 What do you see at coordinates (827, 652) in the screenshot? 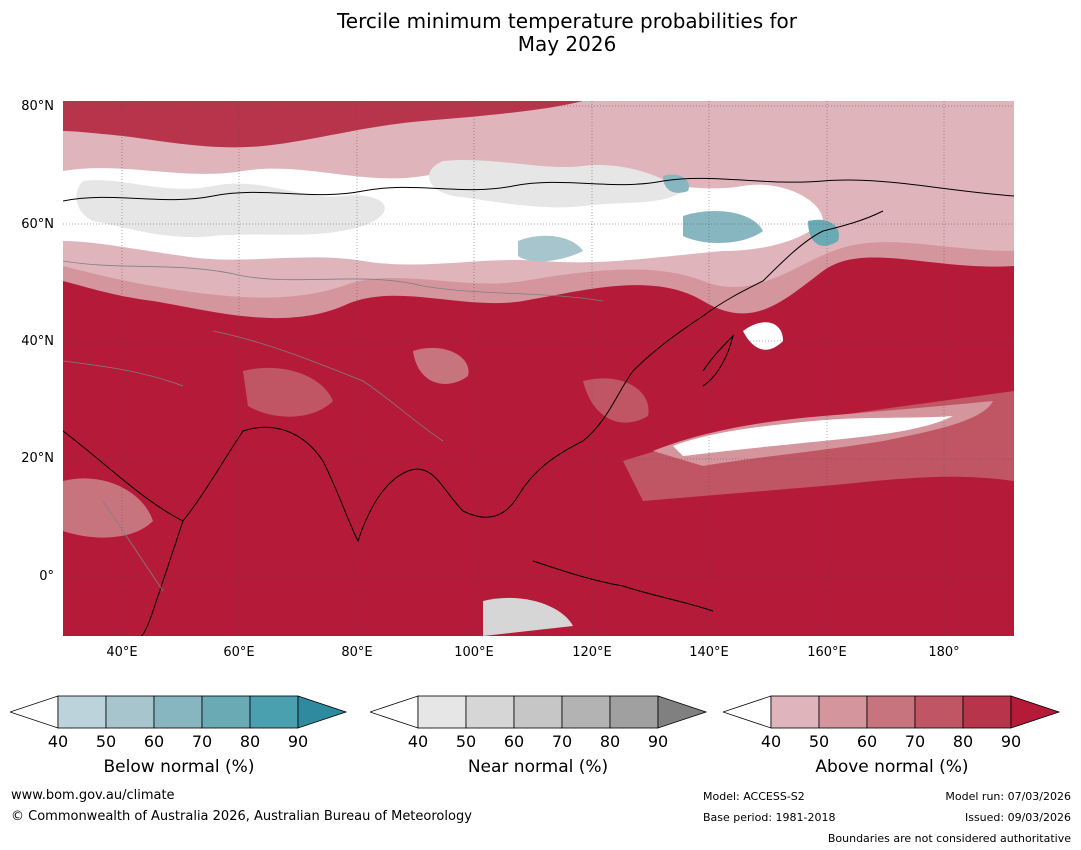
I see `lon-label-160e: 160°E` at bounding box center [827, 652].